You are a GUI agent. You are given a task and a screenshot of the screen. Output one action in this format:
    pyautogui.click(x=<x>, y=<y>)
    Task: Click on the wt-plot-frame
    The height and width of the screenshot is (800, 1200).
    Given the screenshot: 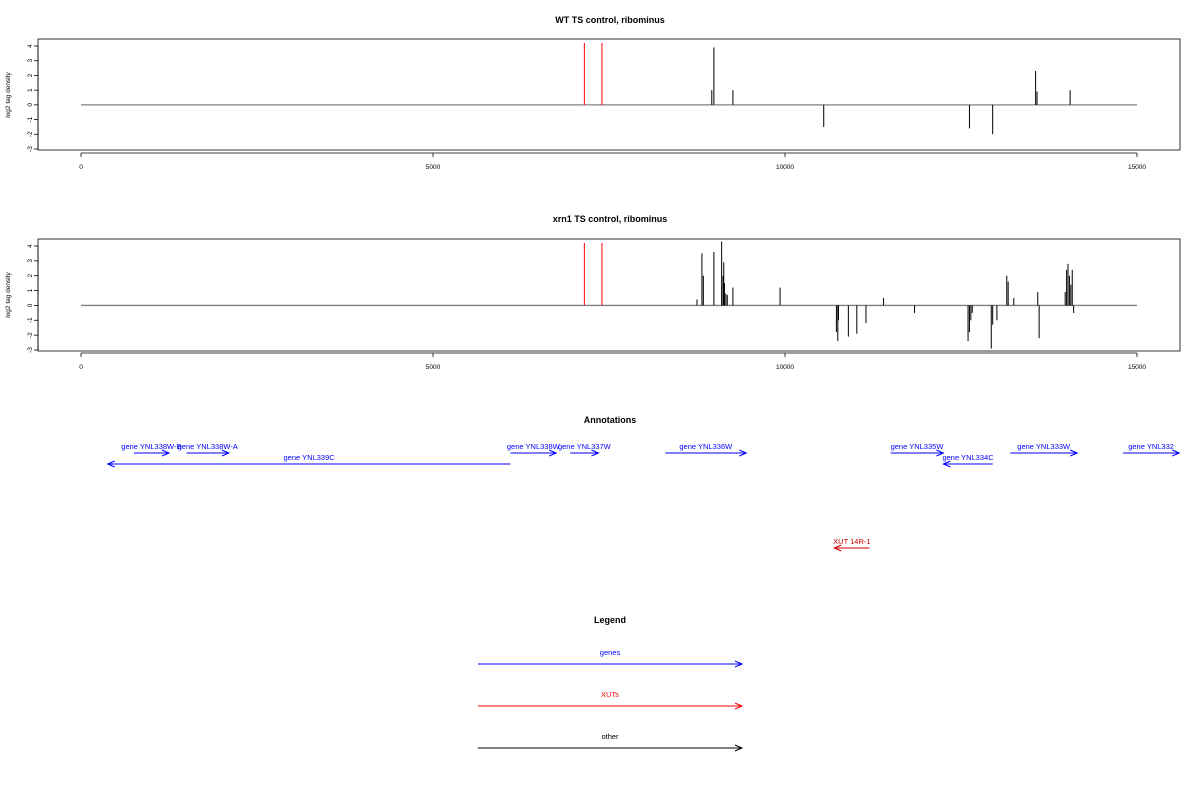 What is the action you would take?
    pyautogui.click(x=609, y=94)
    